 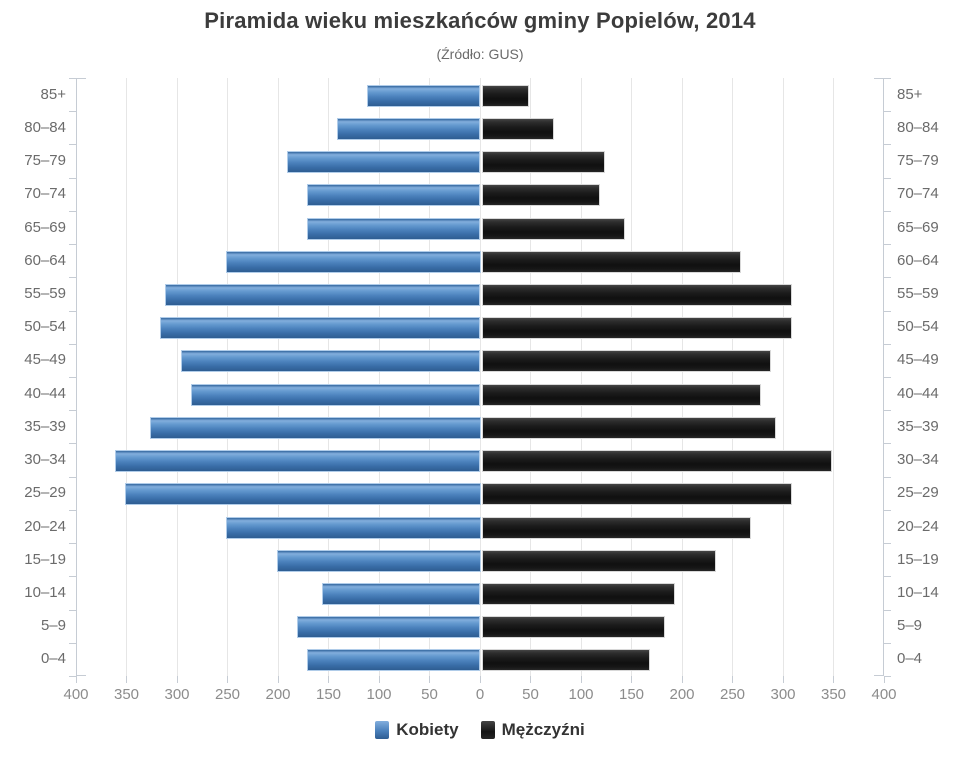 I want to click on right-axis-corner, so click(x=879, y=78).